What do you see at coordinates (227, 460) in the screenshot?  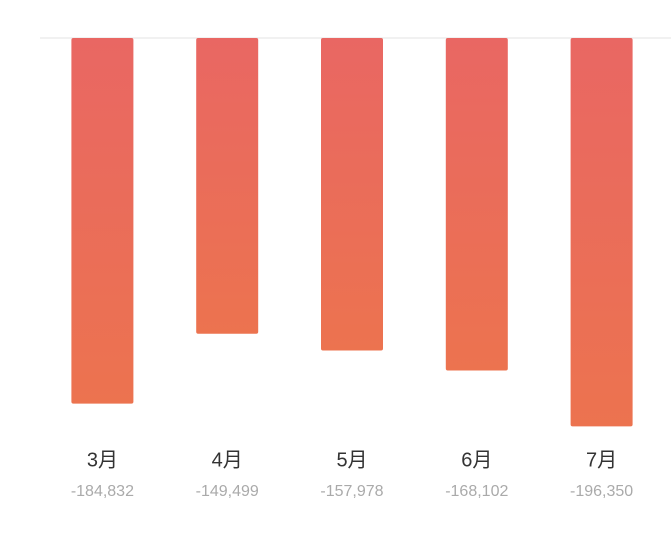 I see `x-tick-label: 4月` at bounding box center [227, 460].